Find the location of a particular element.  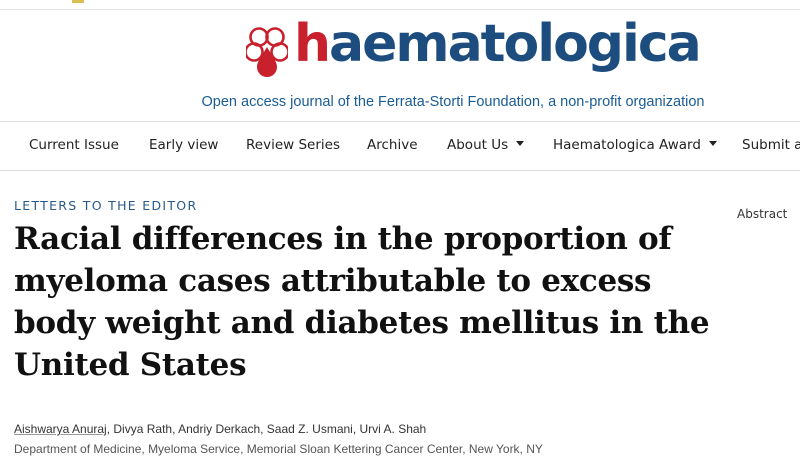

author-link: Saad Z. Usmani is located at coordinates (309, 429).